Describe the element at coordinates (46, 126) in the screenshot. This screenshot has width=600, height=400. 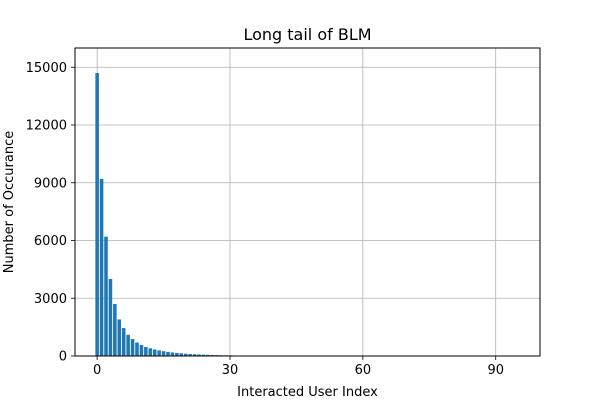
I see `y-tick-label: 12000` at that location.